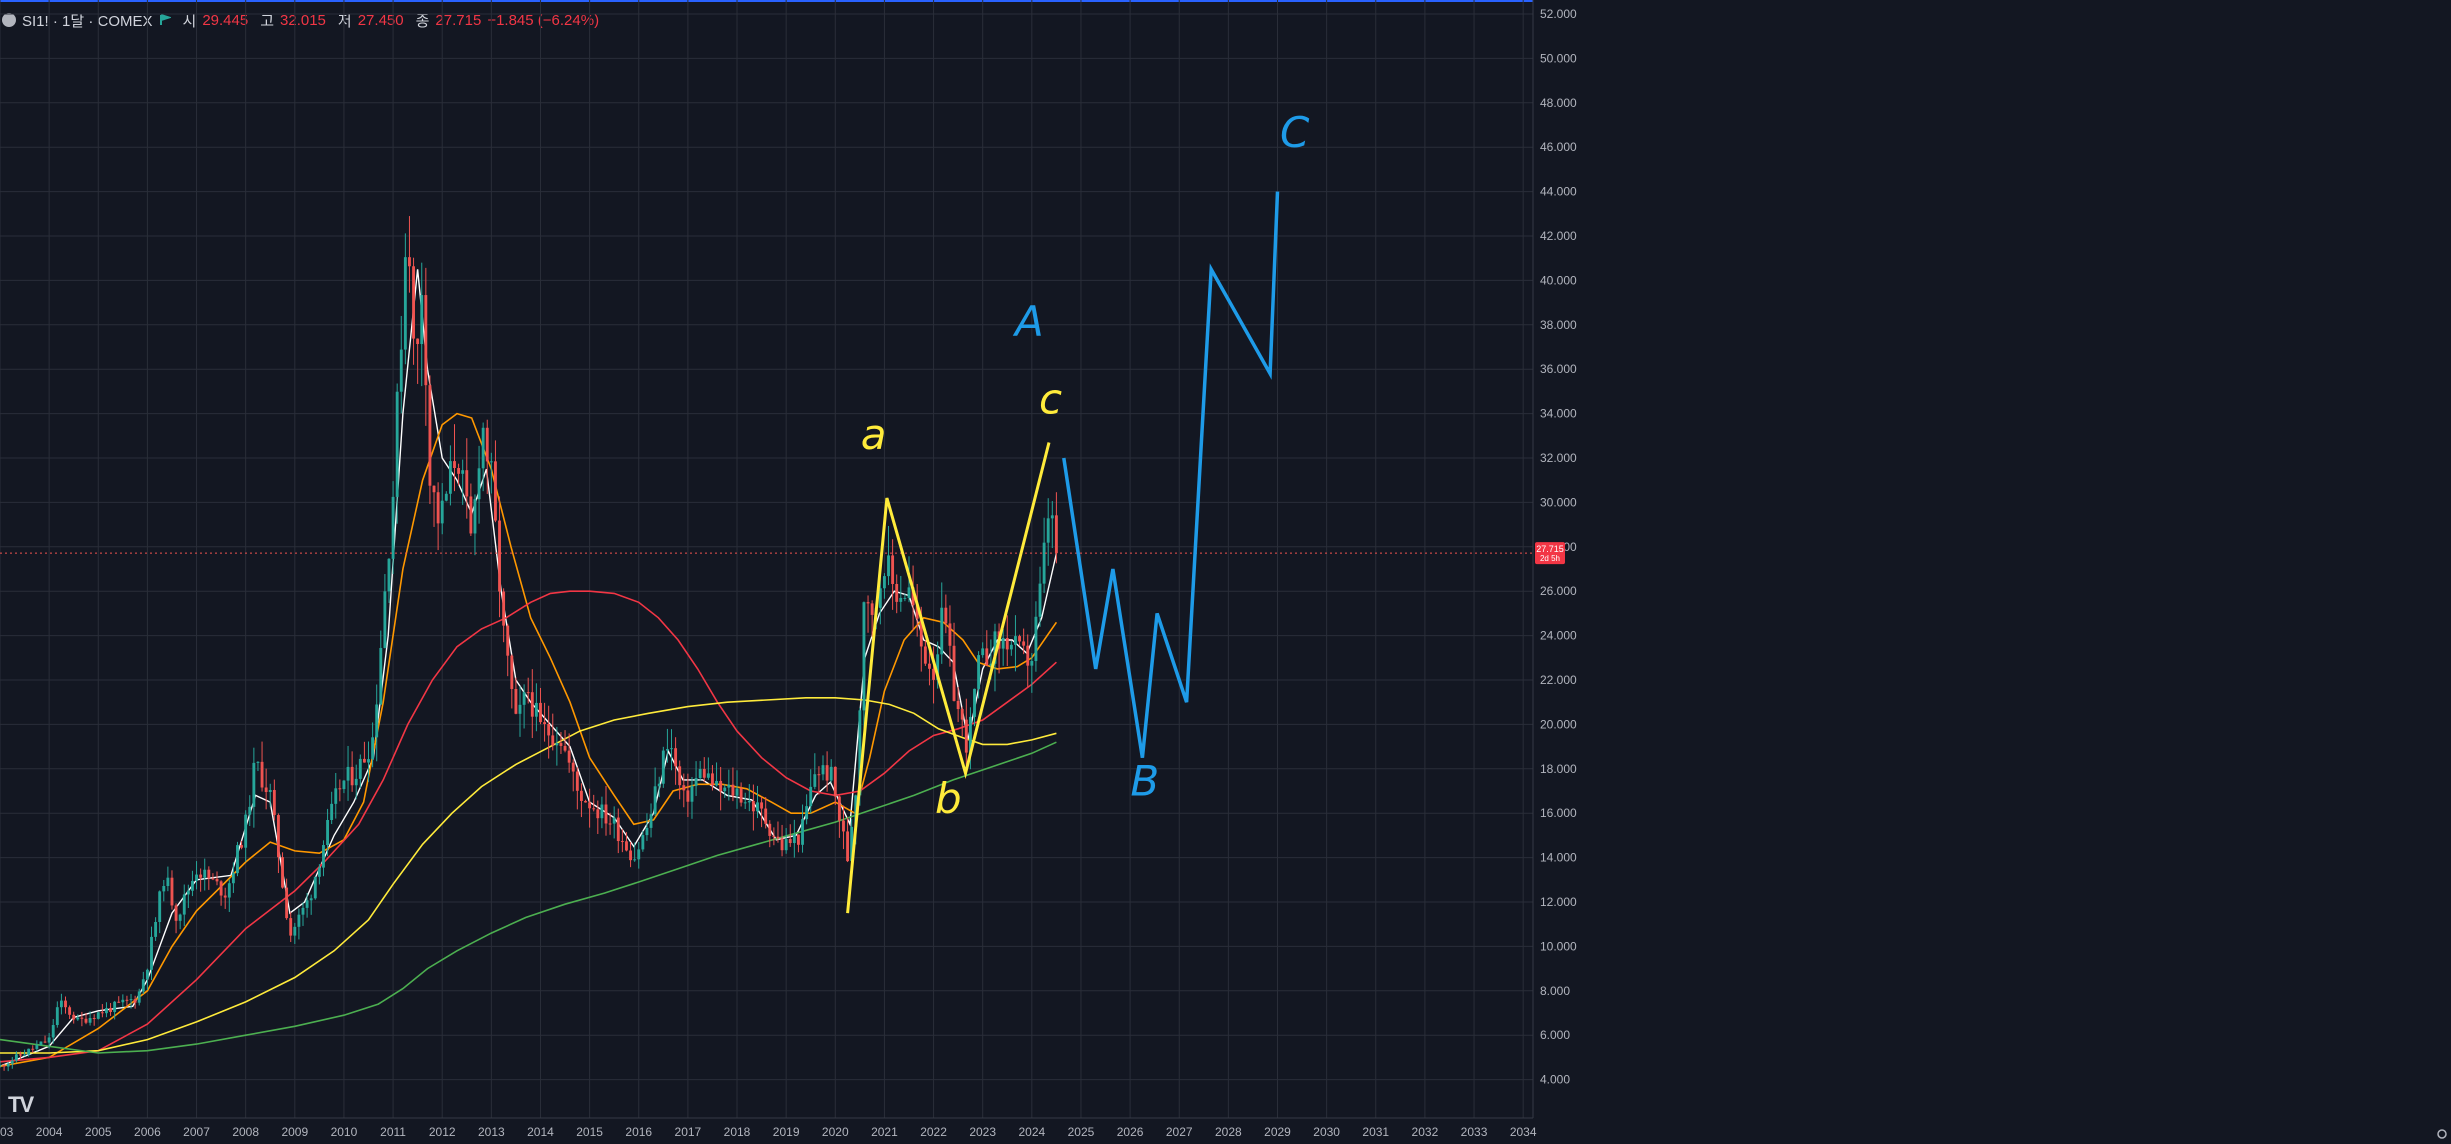  I want to click on x-tick-label: 2026, so click(1130, 1132).